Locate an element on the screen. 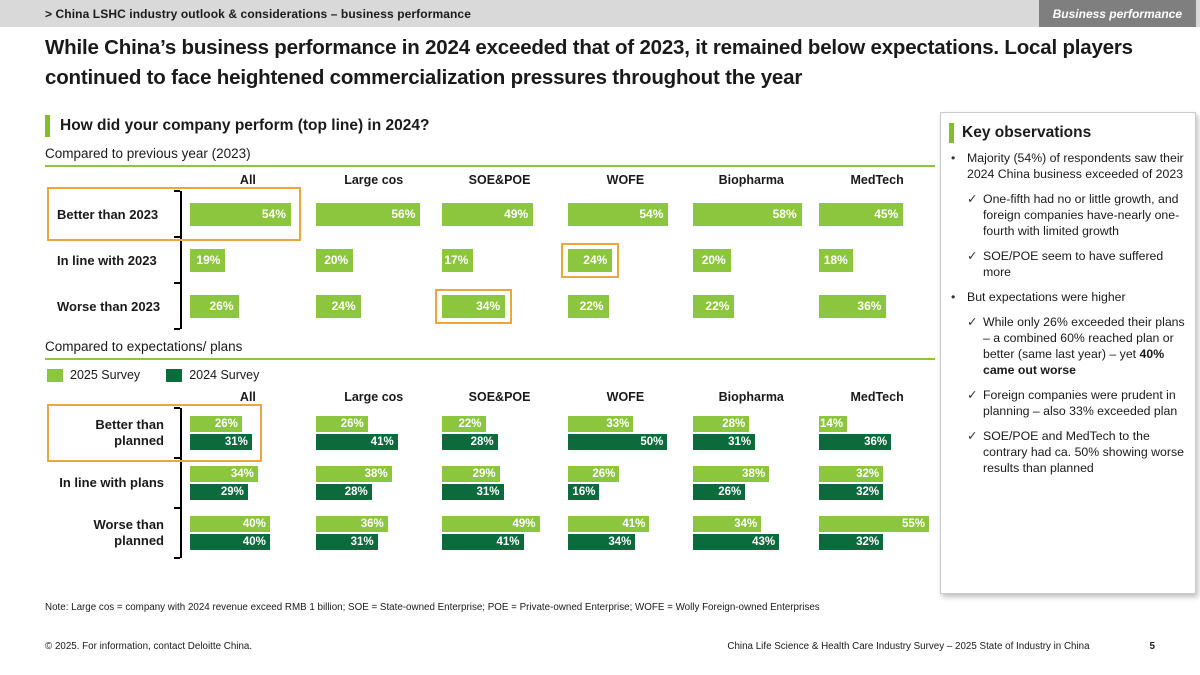  bar-cell: 34% is located at coordinates (499, 306).